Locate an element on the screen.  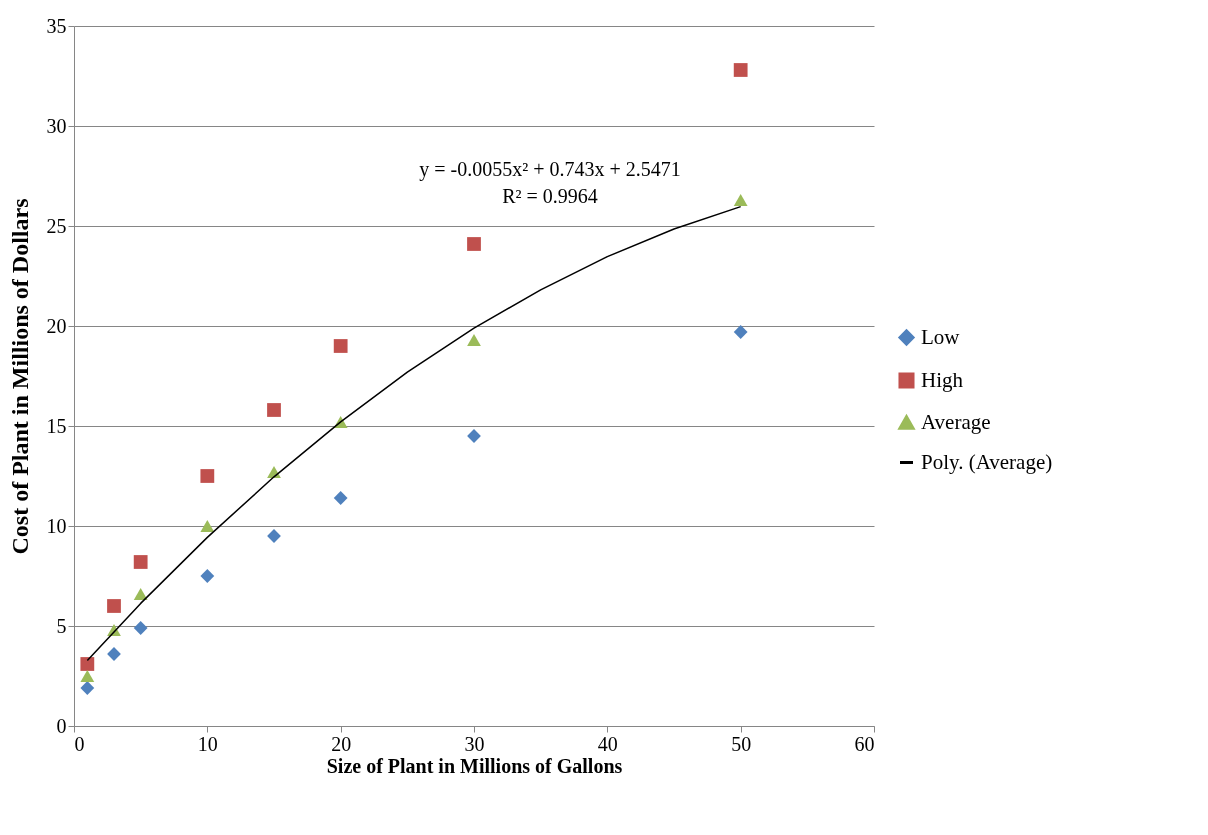
annotation: R² = 0.9964 is located at coordinates (550, 195).